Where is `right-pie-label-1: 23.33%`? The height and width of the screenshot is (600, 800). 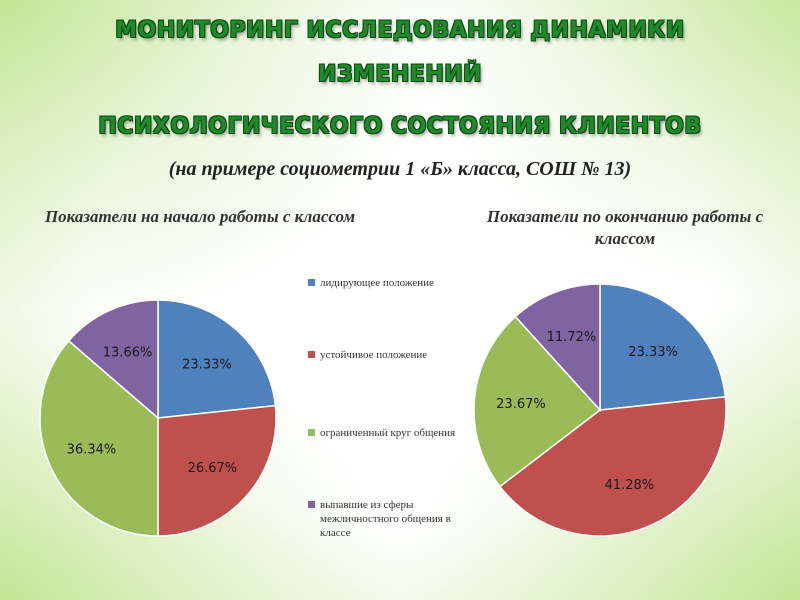 right-pie-label-1: 23.33% is located at coordinates (653, 352).